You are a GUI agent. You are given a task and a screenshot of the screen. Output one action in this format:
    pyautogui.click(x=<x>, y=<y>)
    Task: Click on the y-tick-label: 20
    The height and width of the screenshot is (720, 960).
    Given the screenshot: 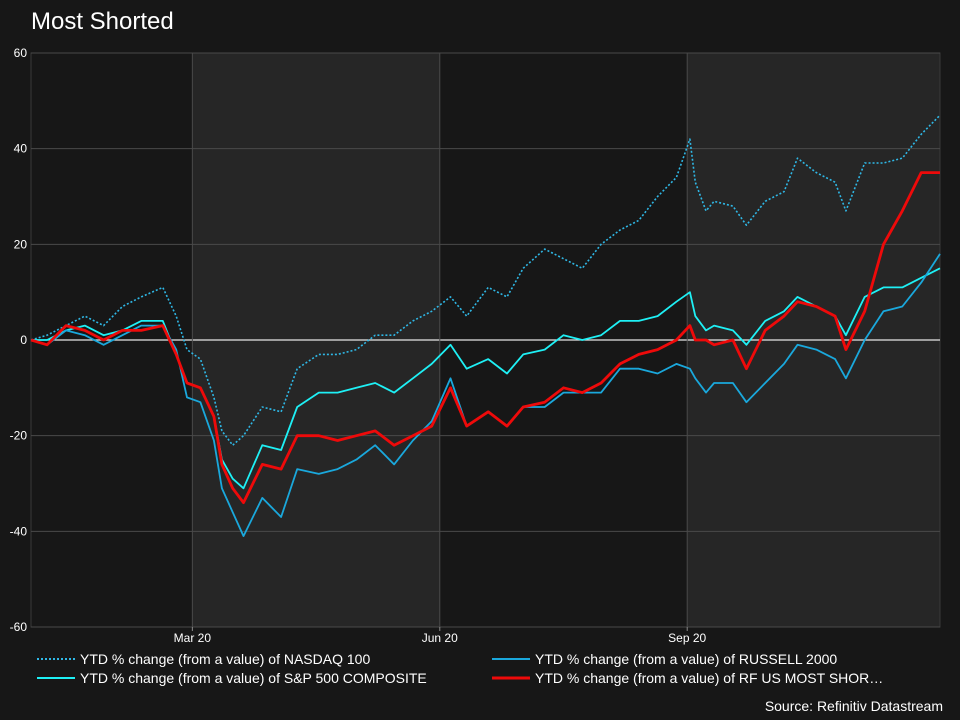 What is the action you would take?
    pyautogui.click(x=21, y=244)
    